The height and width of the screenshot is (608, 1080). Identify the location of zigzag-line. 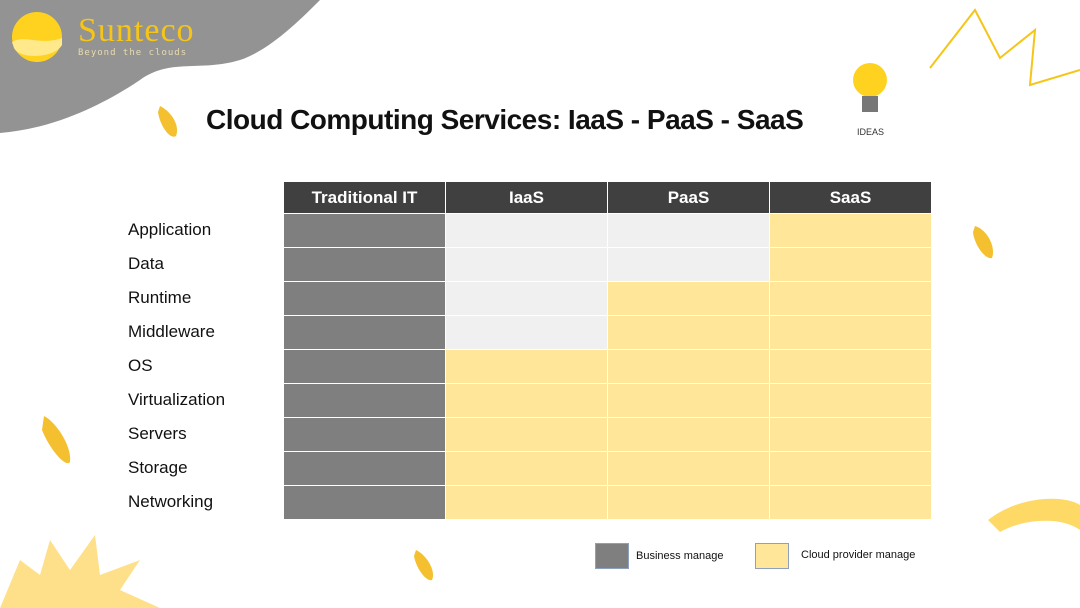
(1004, 47).